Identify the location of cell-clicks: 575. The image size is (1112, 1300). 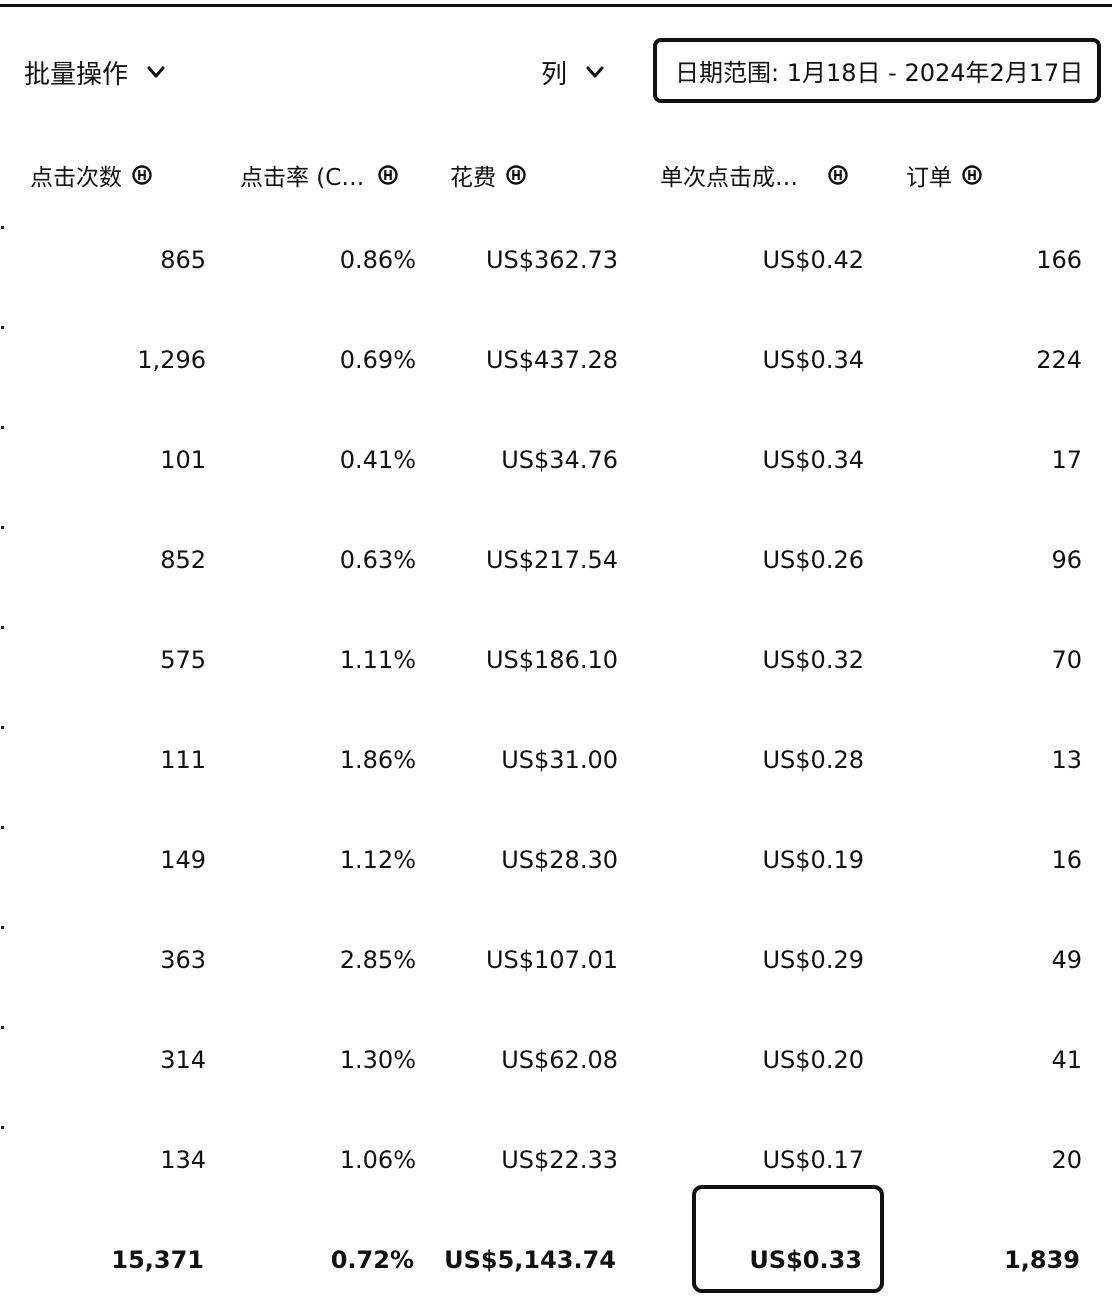
(183, 660).